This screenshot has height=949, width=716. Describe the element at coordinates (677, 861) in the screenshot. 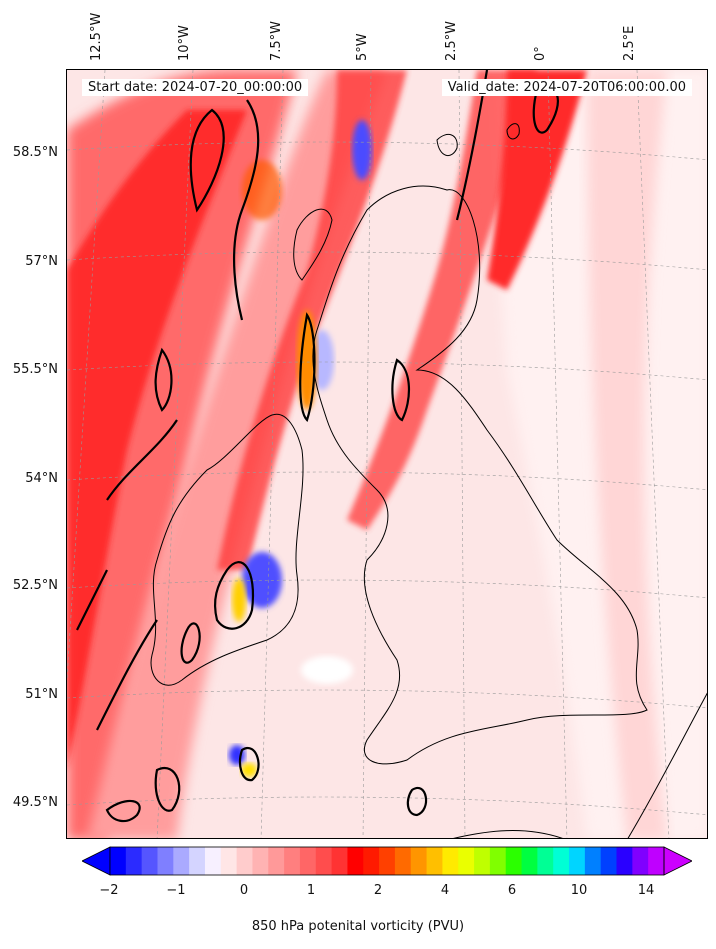

I see `colorbar-extend-high` at that location.